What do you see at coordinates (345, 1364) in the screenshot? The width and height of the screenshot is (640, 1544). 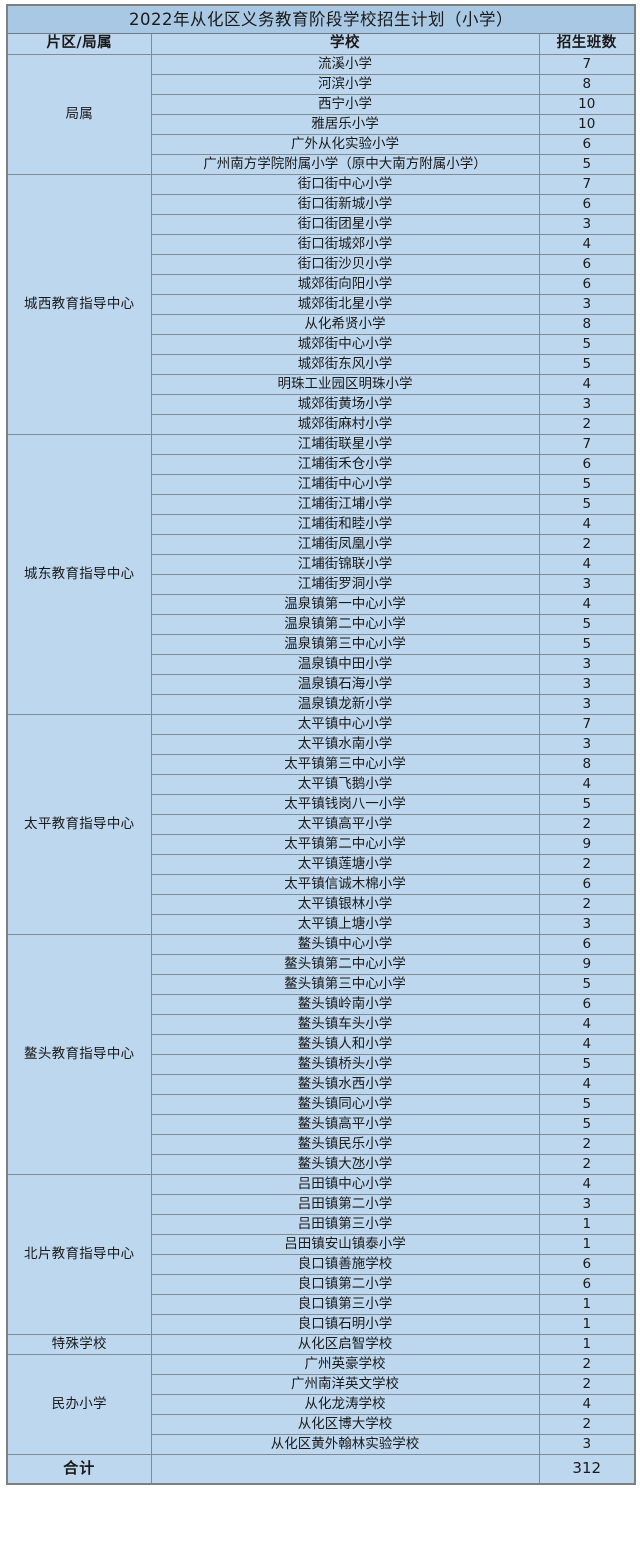 I see `school-name-cell: 广州英豪学校` at bounding box center [345, 1364].